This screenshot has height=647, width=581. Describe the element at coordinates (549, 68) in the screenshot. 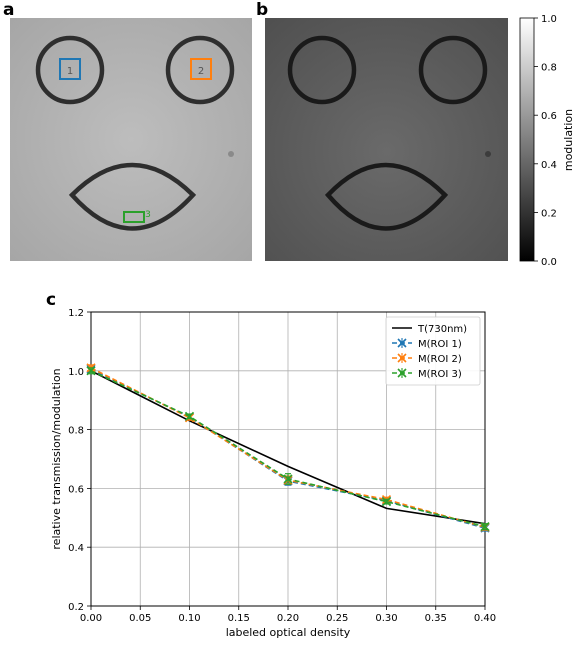

I see `colorbar-tick-label: 0.8` at that location.